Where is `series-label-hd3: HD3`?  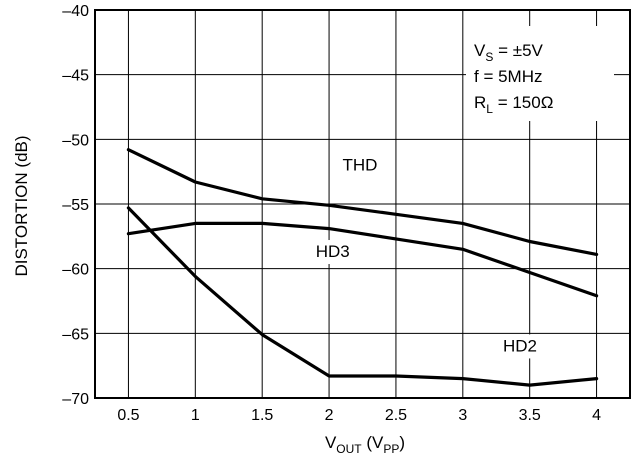
series-label-hd3: HD3 is located at coordinates (333, 251).